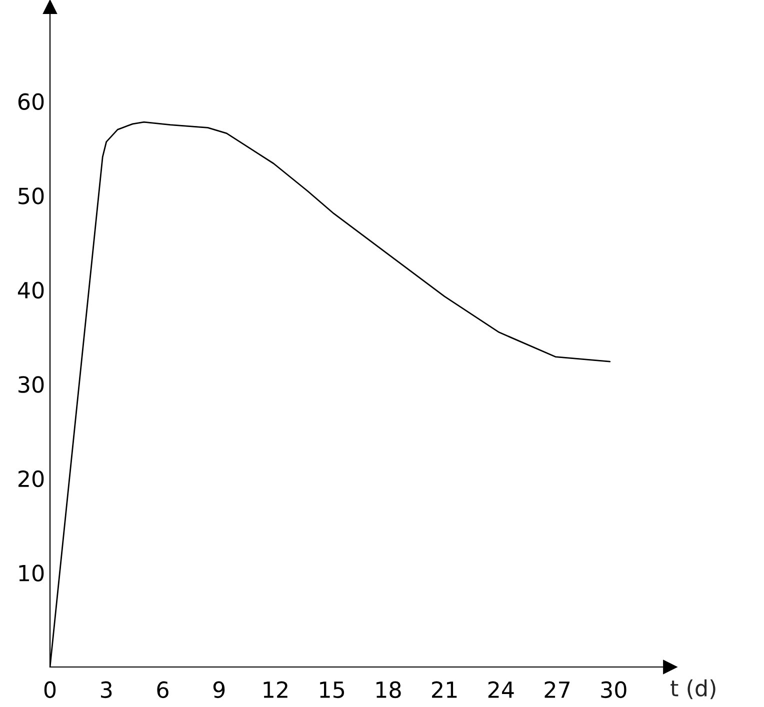 This screenshot has width=764, height=707. I want to click on x-tick-label: 15, so click(332, 690).